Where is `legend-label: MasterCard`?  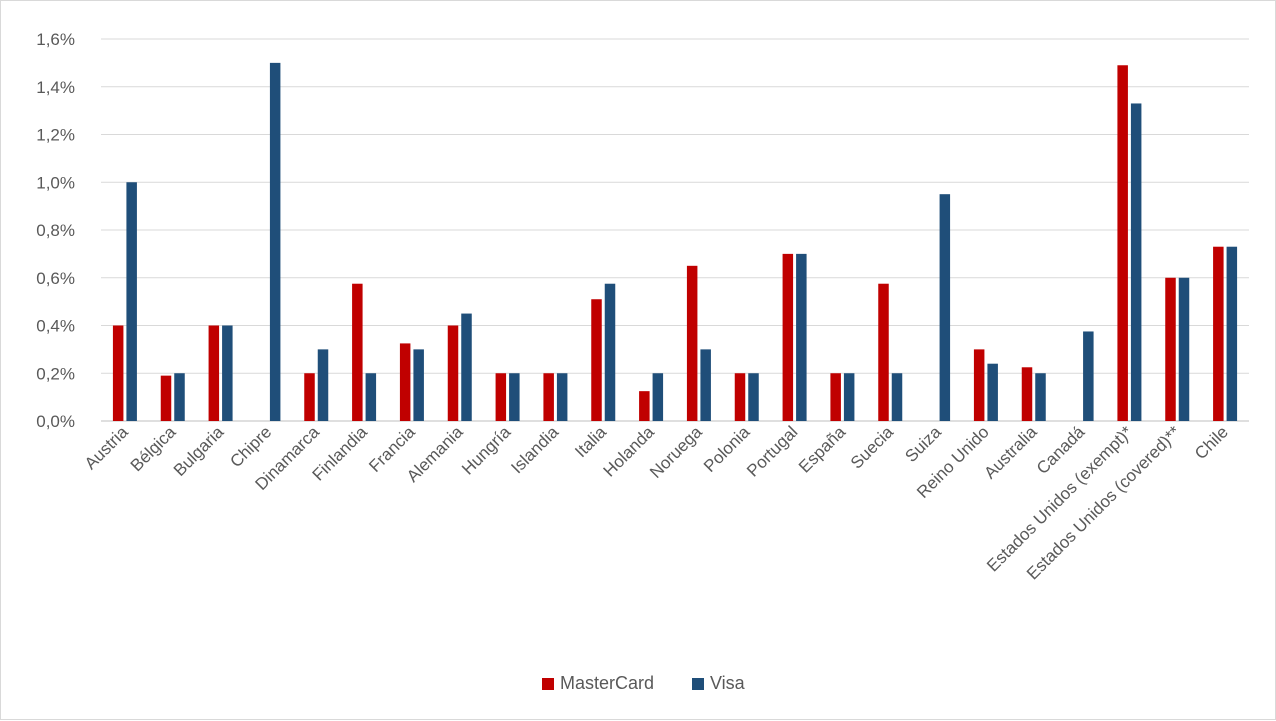
legend-label: MasterCard is located at coordinates (607, 683).